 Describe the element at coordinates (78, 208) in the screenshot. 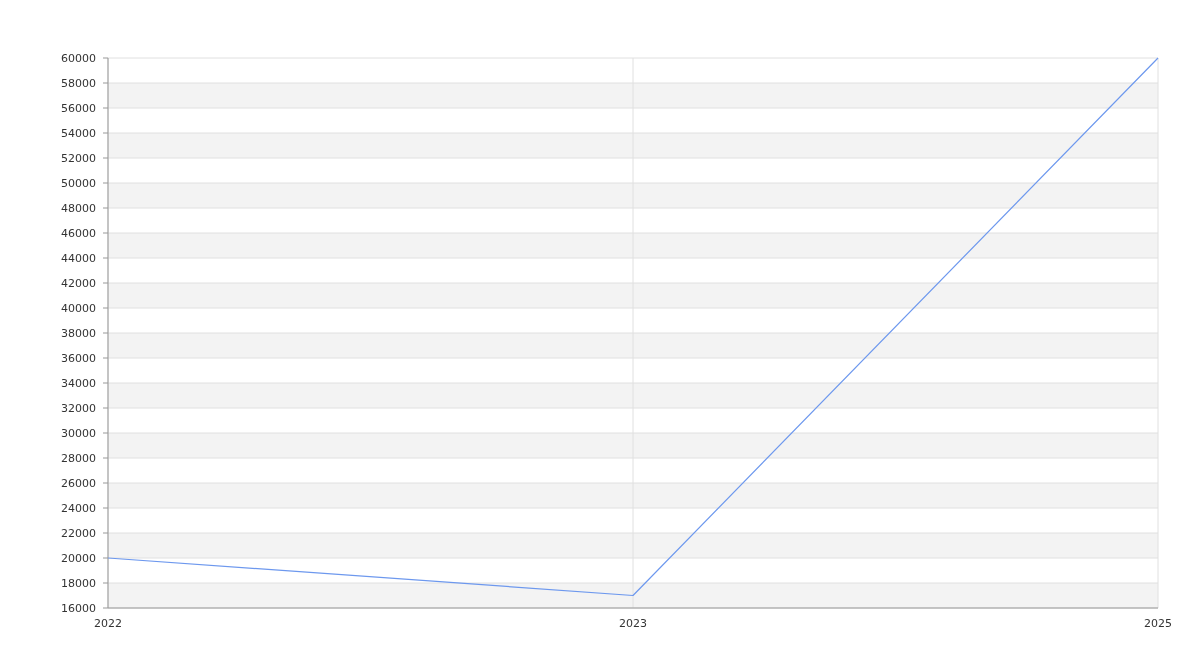

I see `y-tick-label: 48000` at that location.